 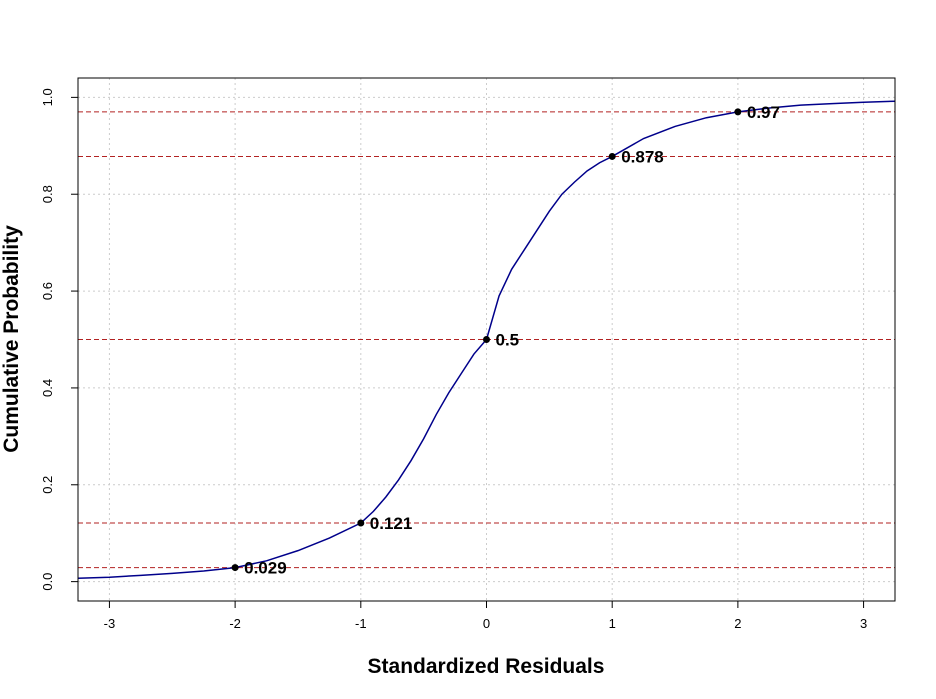 What do you see at coordinates (59, 339) in the screenshot?
I see `y-axis: 0.0 0.2 0.4 0.6 0.8 1.0` at bounding box center [59, 339].